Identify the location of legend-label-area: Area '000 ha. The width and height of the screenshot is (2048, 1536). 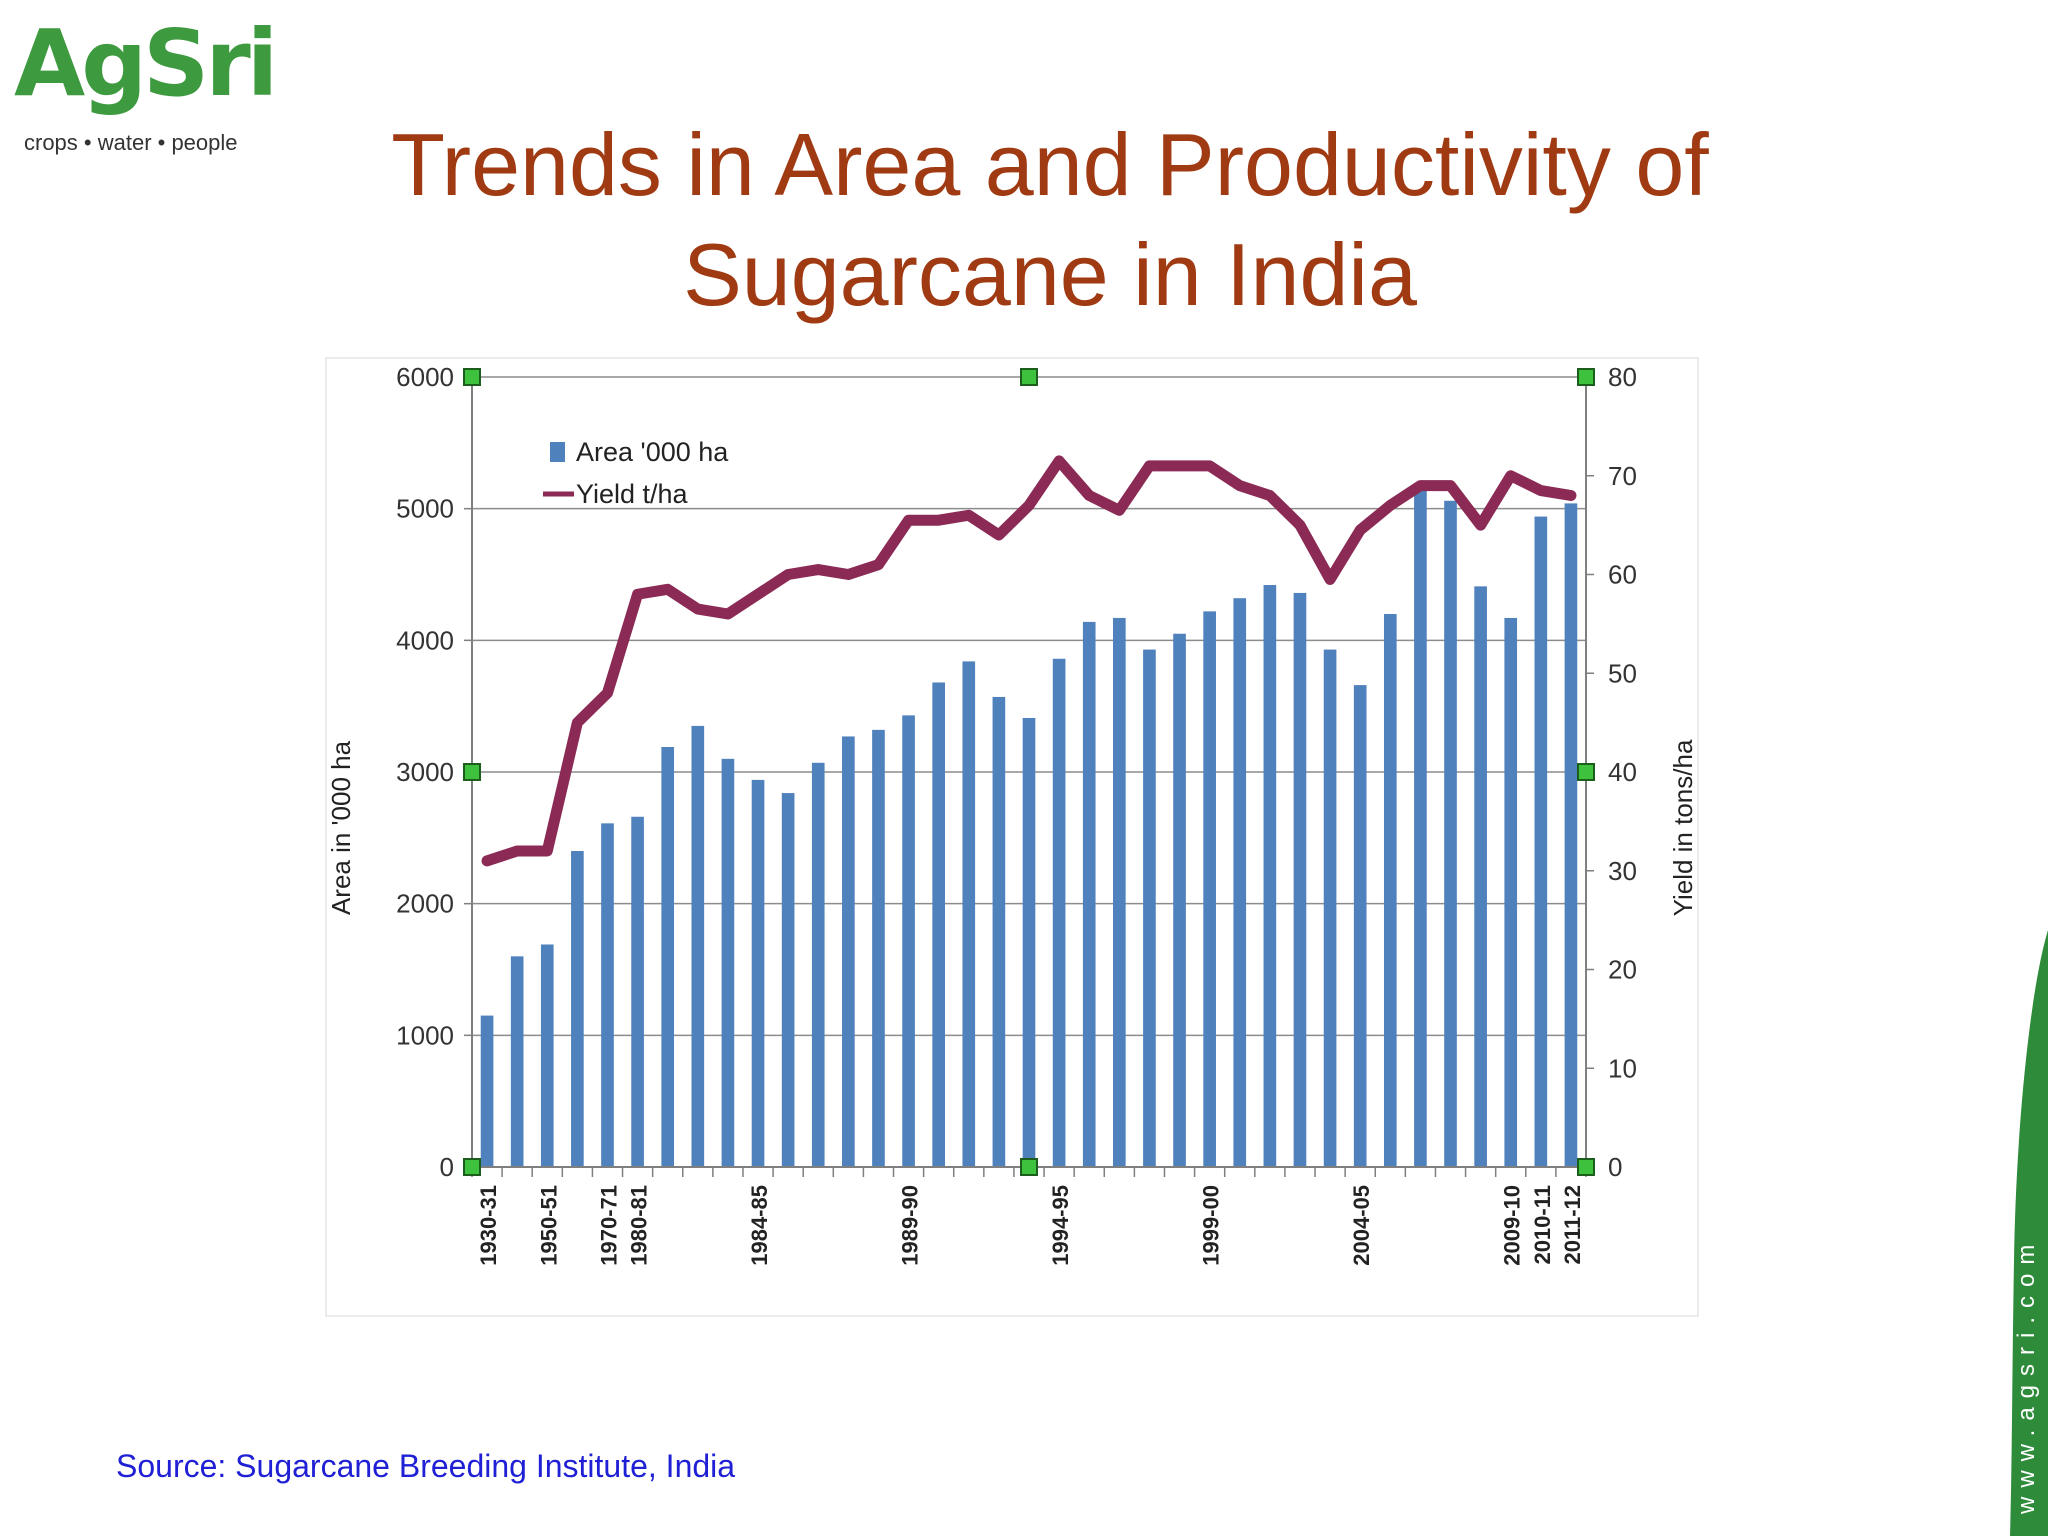
(652, 452).